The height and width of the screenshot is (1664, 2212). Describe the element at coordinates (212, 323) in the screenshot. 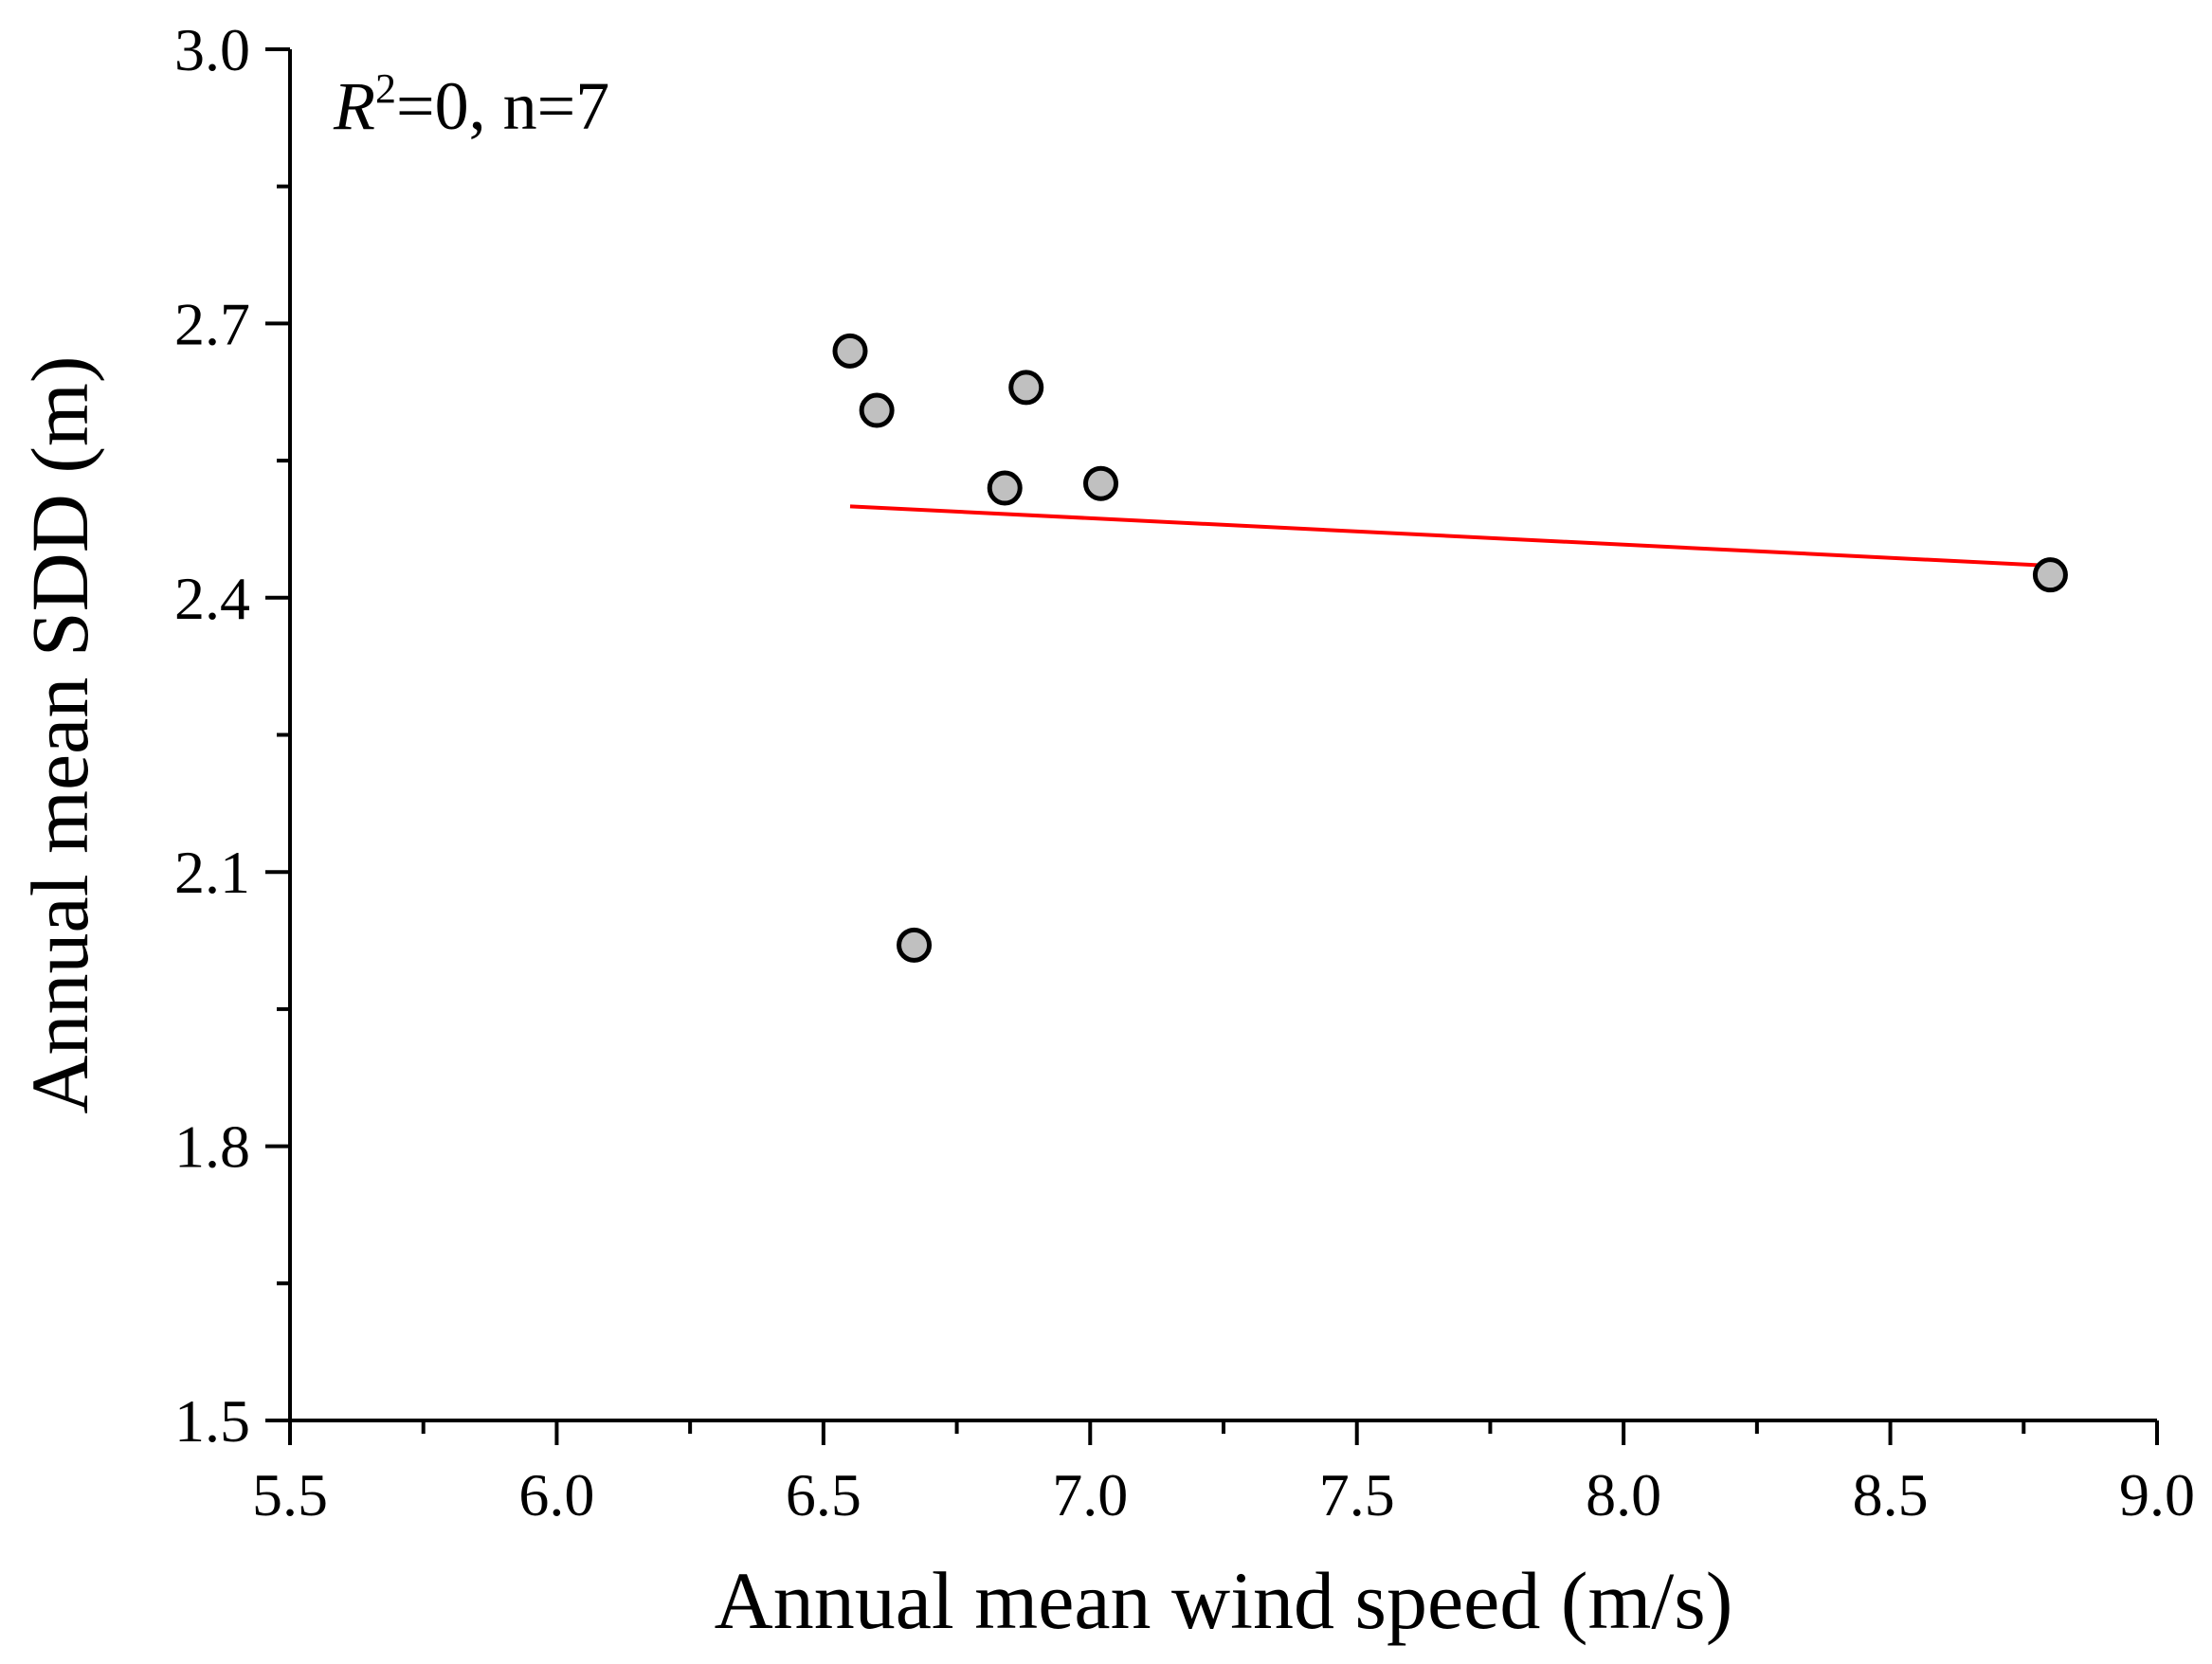

I see `y-tick-label: 2.7` at that location.